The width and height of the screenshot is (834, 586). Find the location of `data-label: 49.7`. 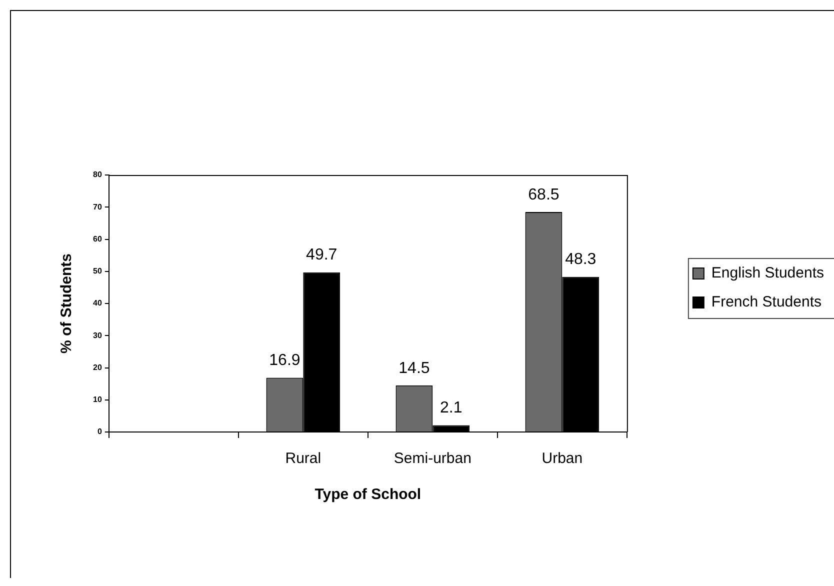

data-label: 49.7 is located at coordinates (322, 255).